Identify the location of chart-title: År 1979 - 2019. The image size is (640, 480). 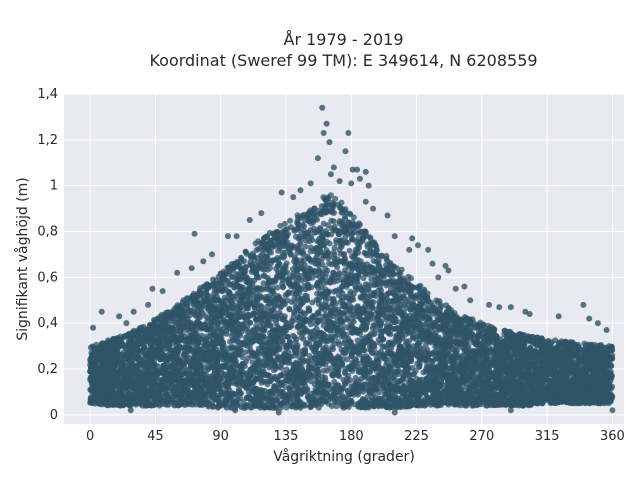
(344, 39).